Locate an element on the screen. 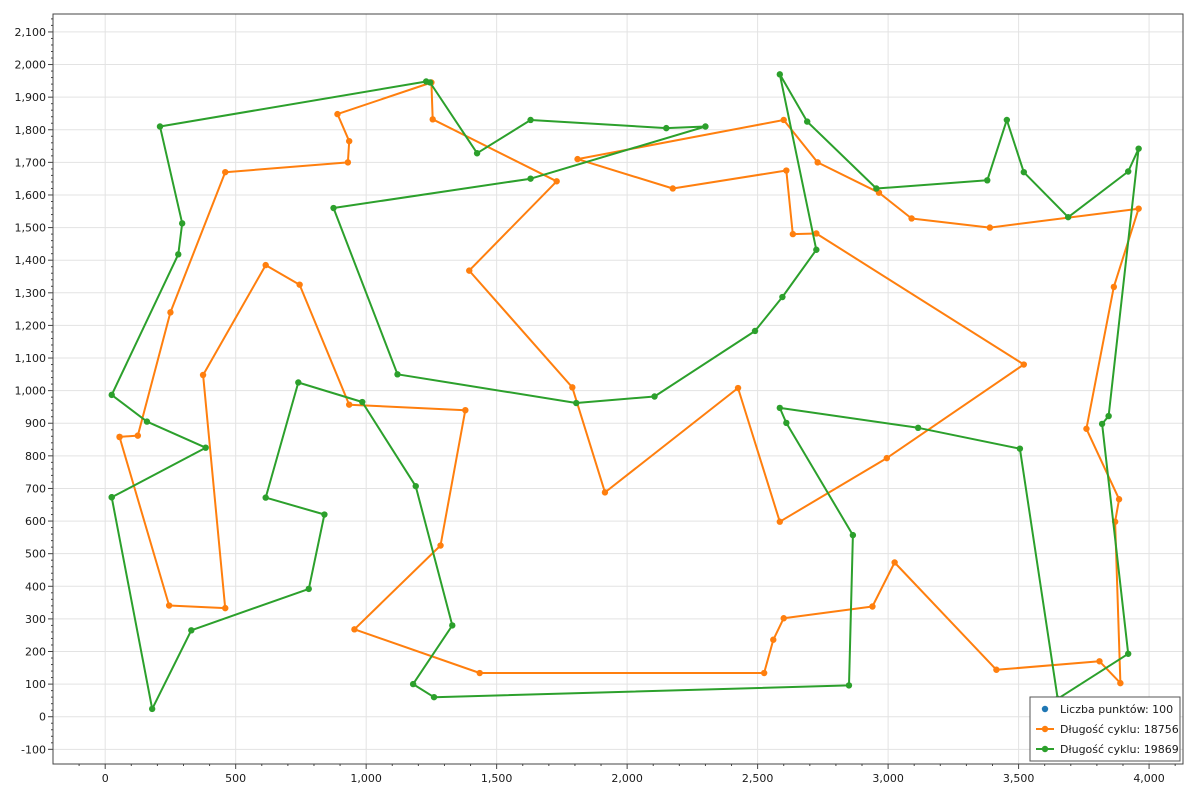 This screenshot has width=1200, height=800. y-tick-label: -100 is located at coordinates (33, 749).